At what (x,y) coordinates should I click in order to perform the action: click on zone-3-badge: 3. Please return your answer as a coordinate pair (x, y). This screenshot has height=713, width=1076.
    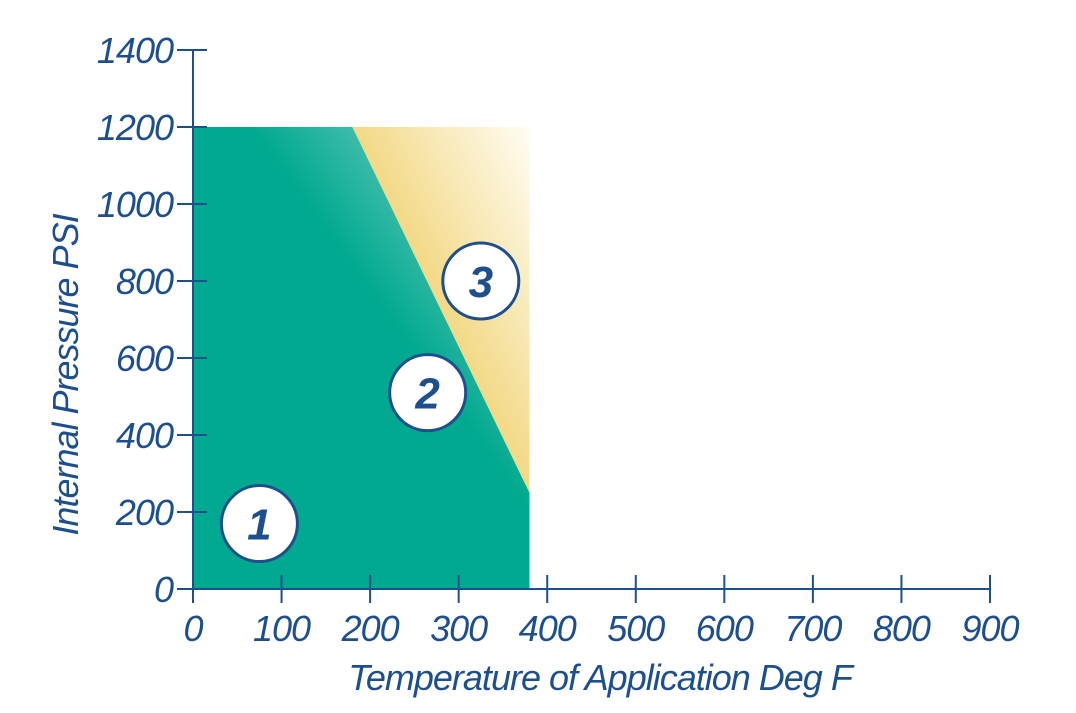
    Looking at the image, I should click on (481, 281).